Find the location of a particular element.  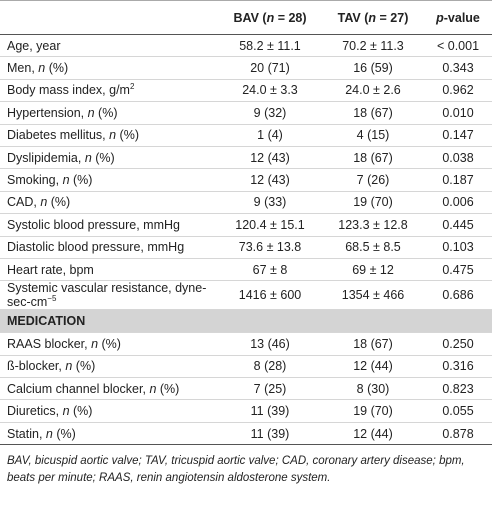

table-row: Statin, n (%) 11 (39) 12 (44) 0.878 is located at coordinates (246, 434).